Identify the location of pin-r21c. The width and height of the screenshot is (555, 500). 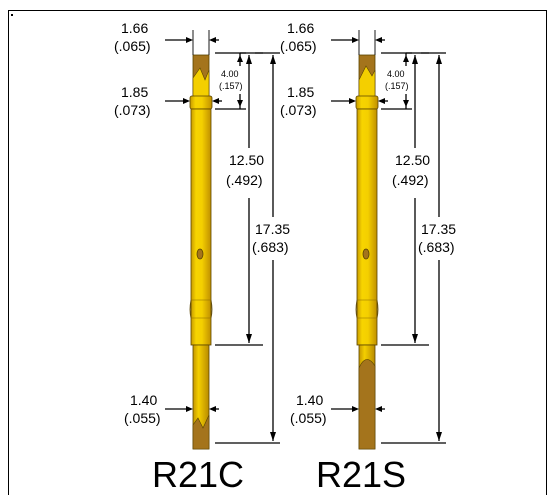
(201, 252).